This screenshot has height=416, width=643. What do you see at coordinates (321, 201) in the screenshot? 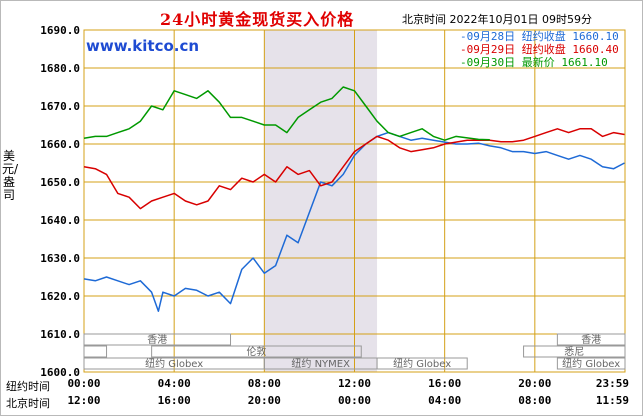
I see `nymex-shade` at bounding box center [321, 201].